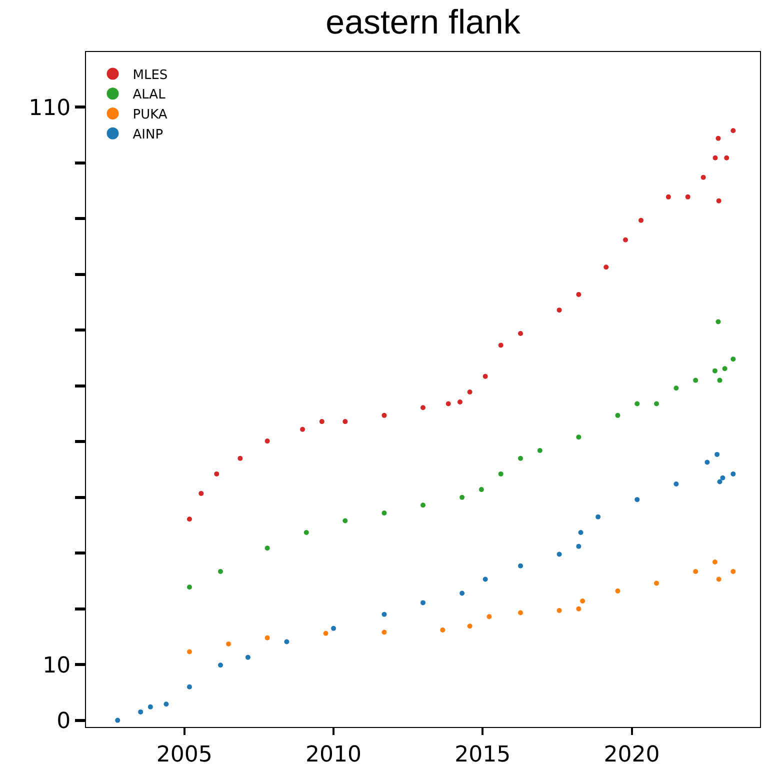 Image resolution: width=762 pixels, height=764 pixels. Describe the element at coordinates (49, 108) in the screenshot. I see `y-tick-label: 110` at that location.